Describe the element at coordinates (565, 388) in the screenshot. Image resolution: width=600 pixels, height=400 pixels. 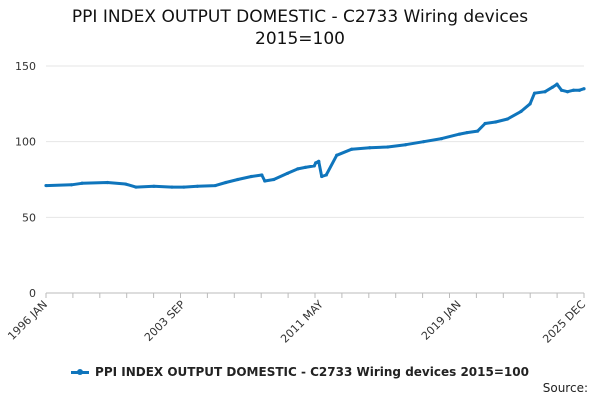
I see `source-label: Source:` at that location.